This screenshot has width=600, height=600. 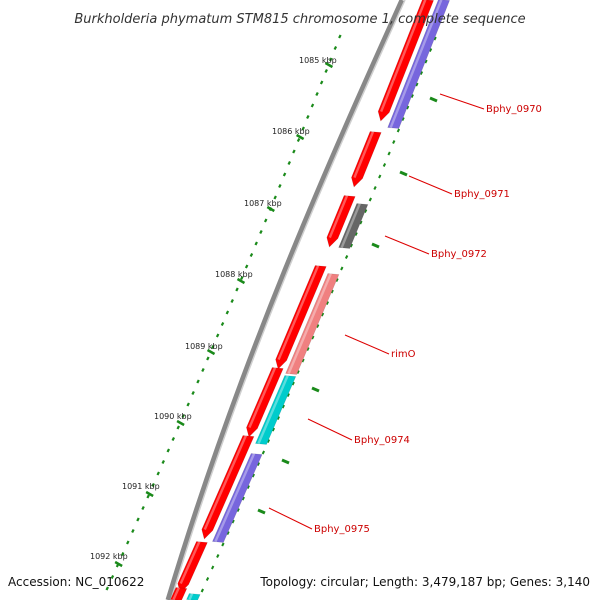 What do you see at coordinates (76, 582) in the screenshot?
I see `accession-text: Accession: NC_010622` at bounding box center [76, 582].